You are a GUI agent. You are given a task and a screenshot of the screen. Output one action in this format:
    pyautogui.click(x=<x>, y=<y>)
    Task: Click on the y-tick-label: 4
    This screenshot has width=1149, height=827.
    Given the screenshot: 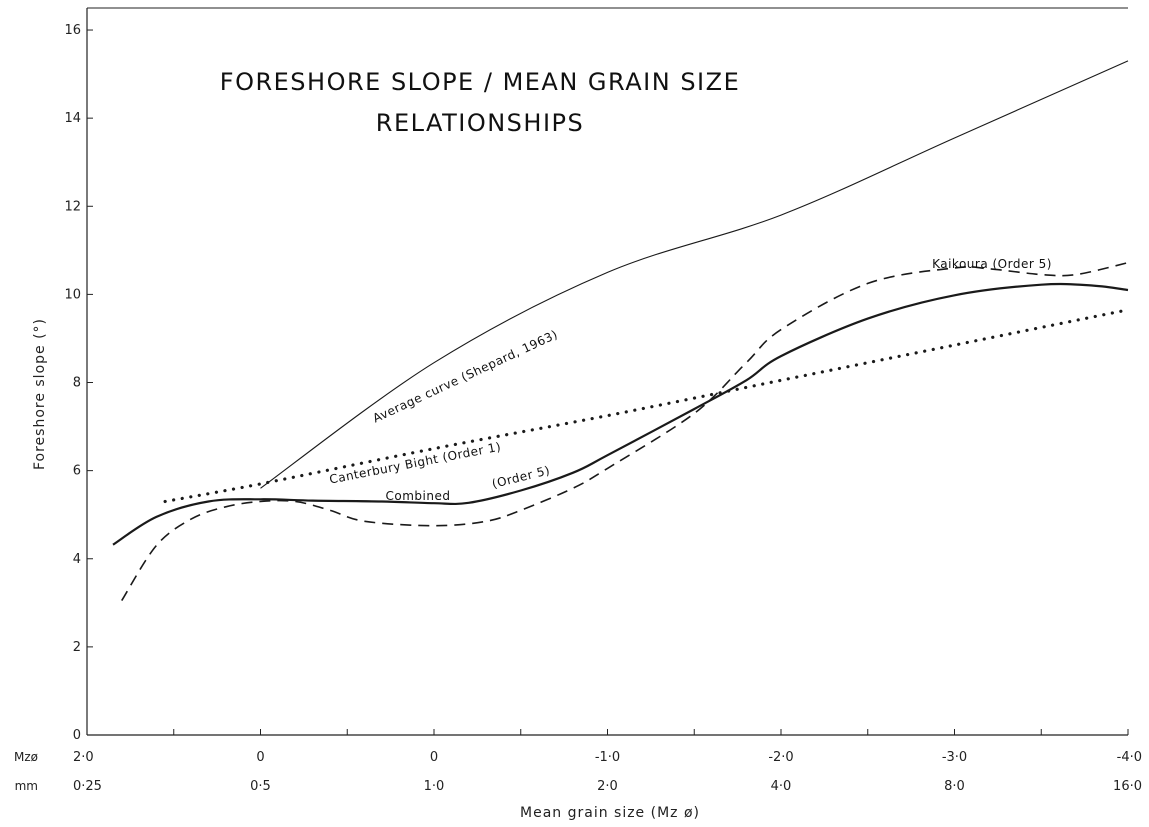 What is the action you would take?
    pyautogui.click(x=77, y=559)
    